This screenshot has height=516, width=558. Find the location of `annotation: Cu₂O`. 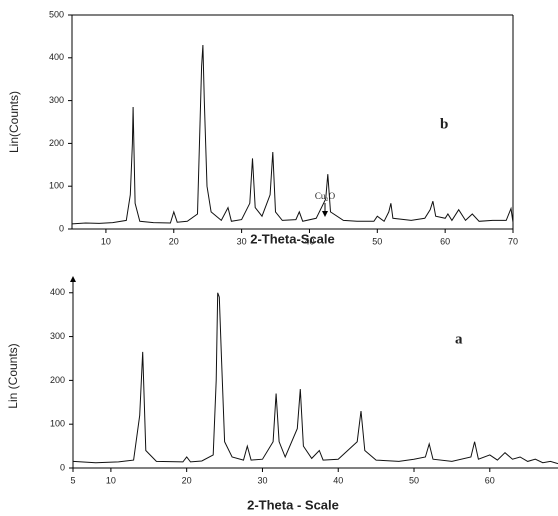

annotation: Cu₂O is located at coordinates (325, 196).